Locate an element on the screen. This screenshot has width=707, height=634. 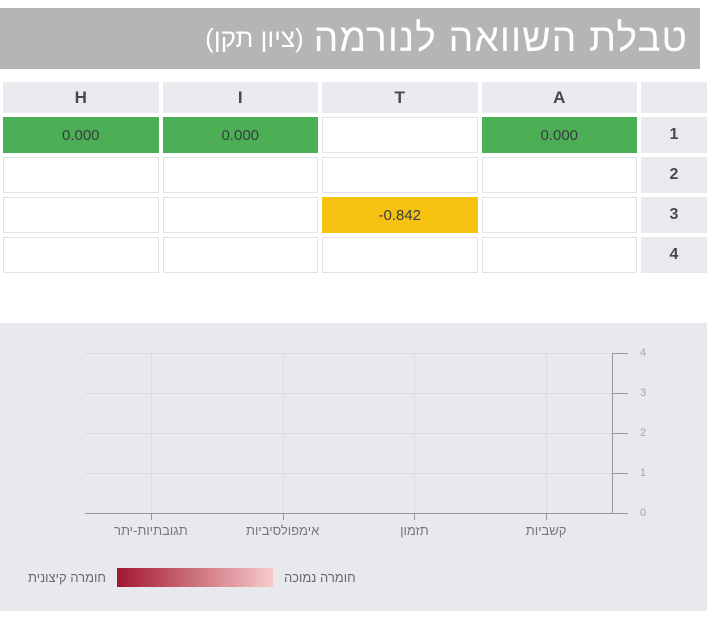
column-header-a: A is located at coordinates (559, 97).